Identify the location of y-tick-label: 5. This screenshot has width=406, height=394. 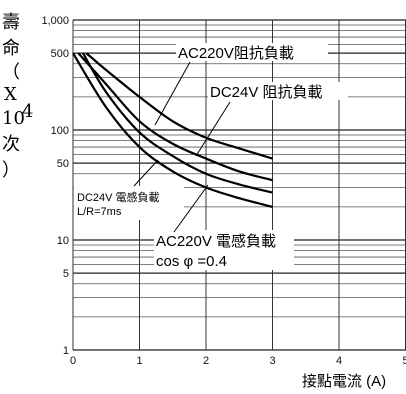
(66, 274).